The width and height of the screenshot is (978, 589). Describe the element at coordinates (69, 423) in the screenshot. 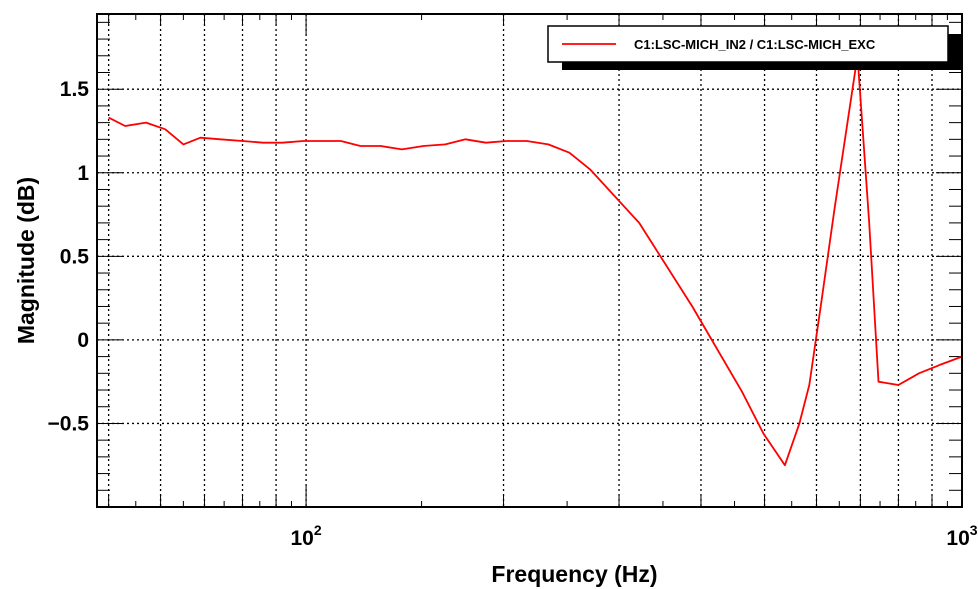

I see `y-tick-label: −0.5` at that location.